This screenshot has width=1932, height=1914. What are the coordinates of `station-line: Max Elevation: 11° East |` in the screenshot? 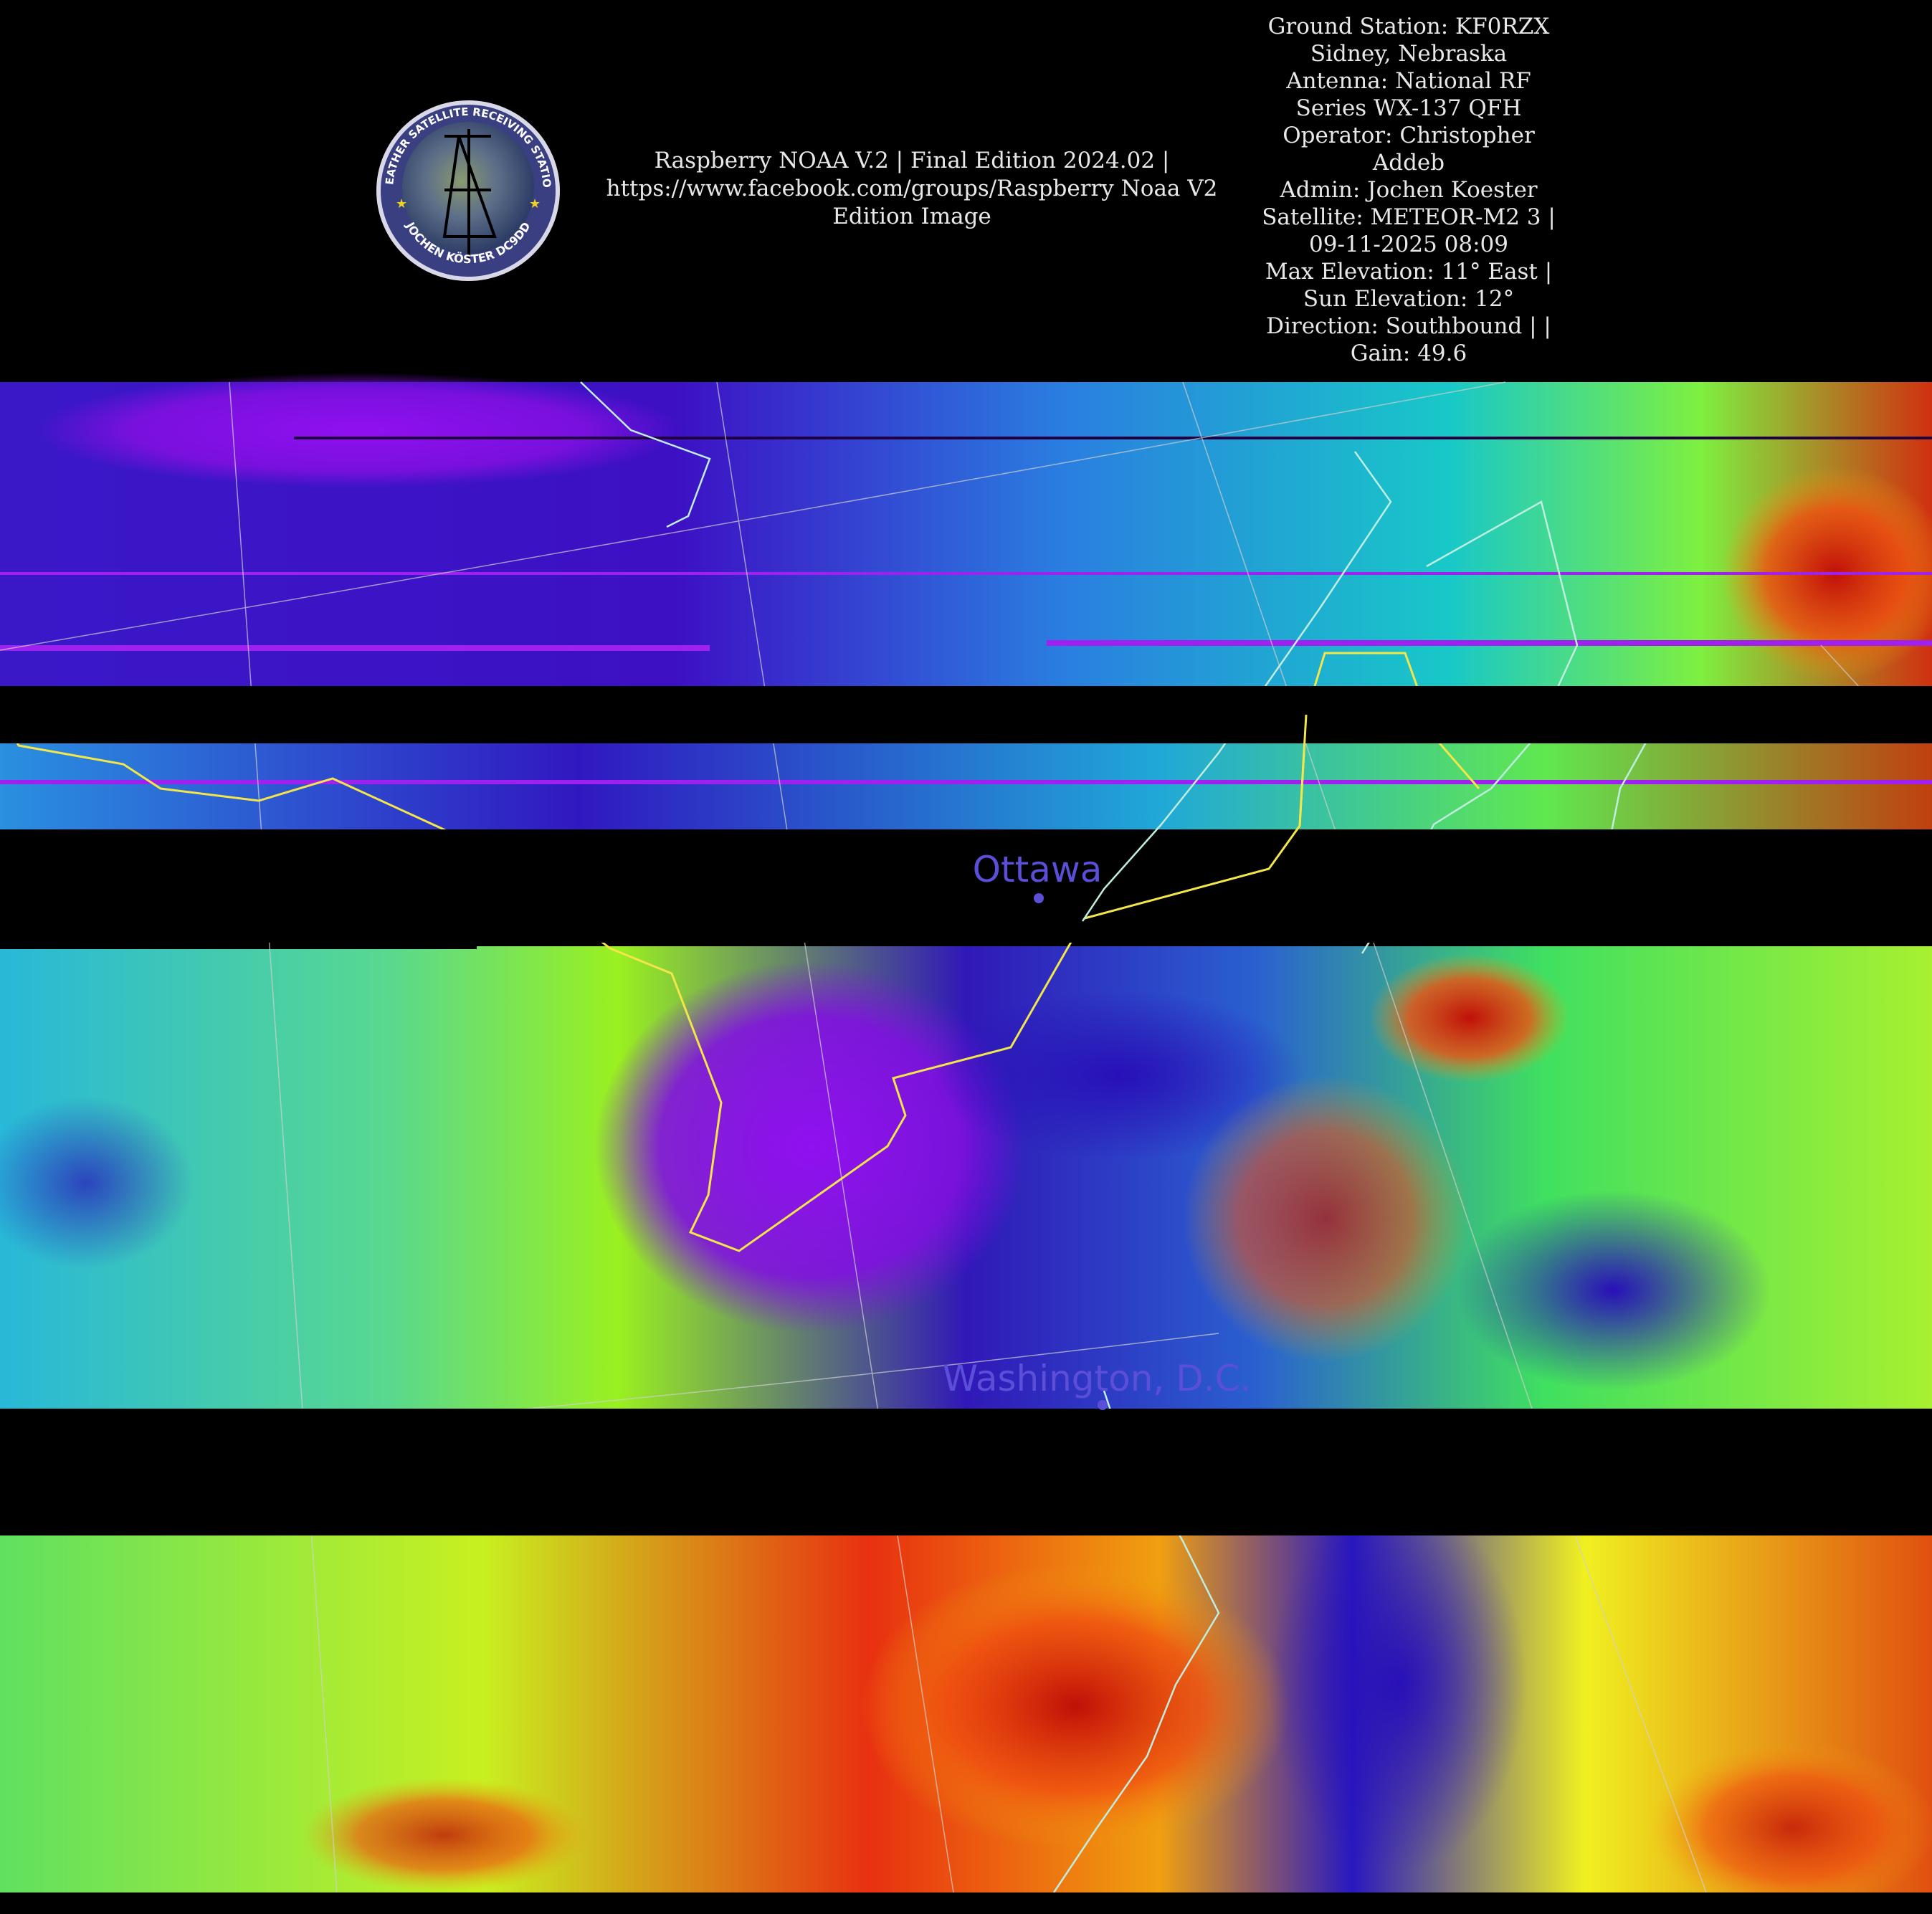 It's located at (1409, 272).